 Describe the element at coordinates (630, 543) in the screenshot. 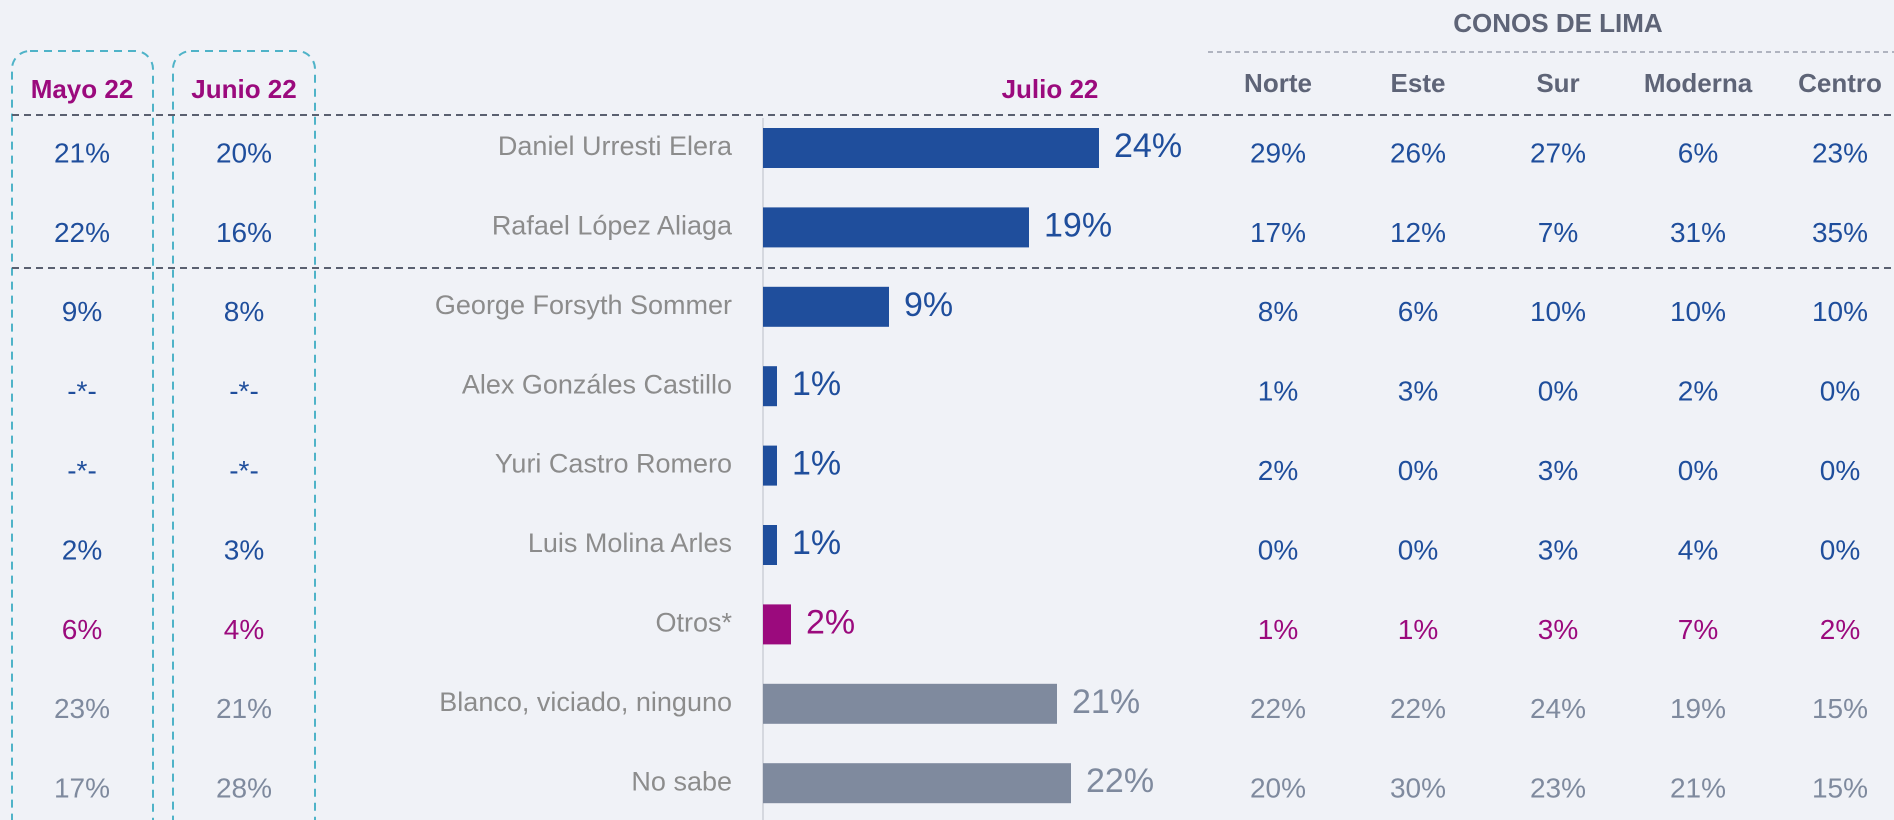

I see `category-label: Luis Molina Arles` at that location.